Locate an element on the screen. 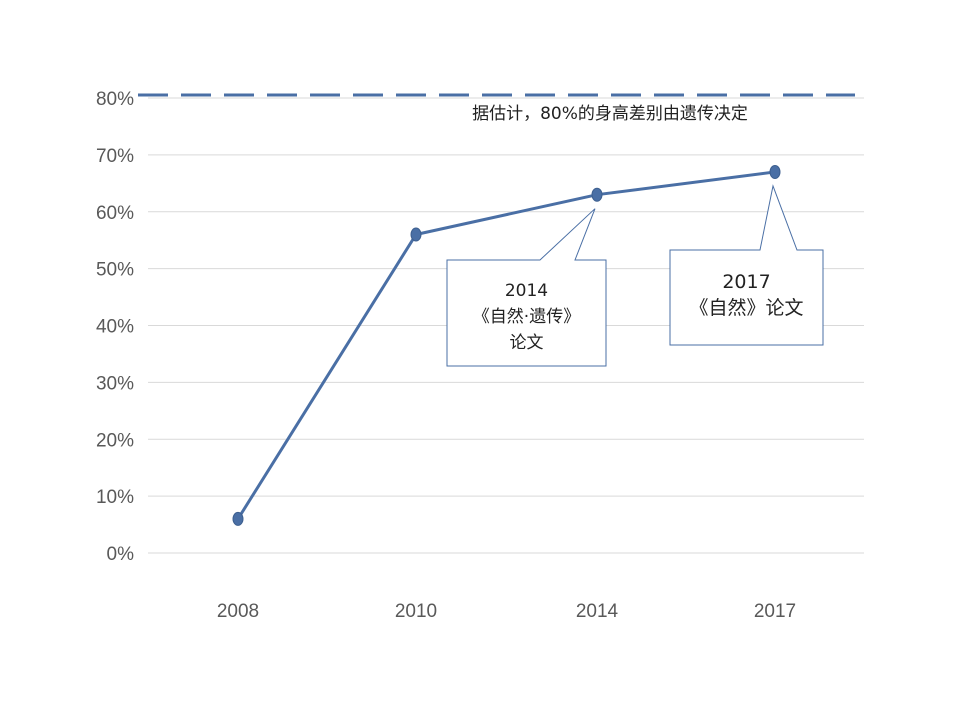 The image size is (960, 720). callout-text: 2014 is located at coordinates (526, 291).